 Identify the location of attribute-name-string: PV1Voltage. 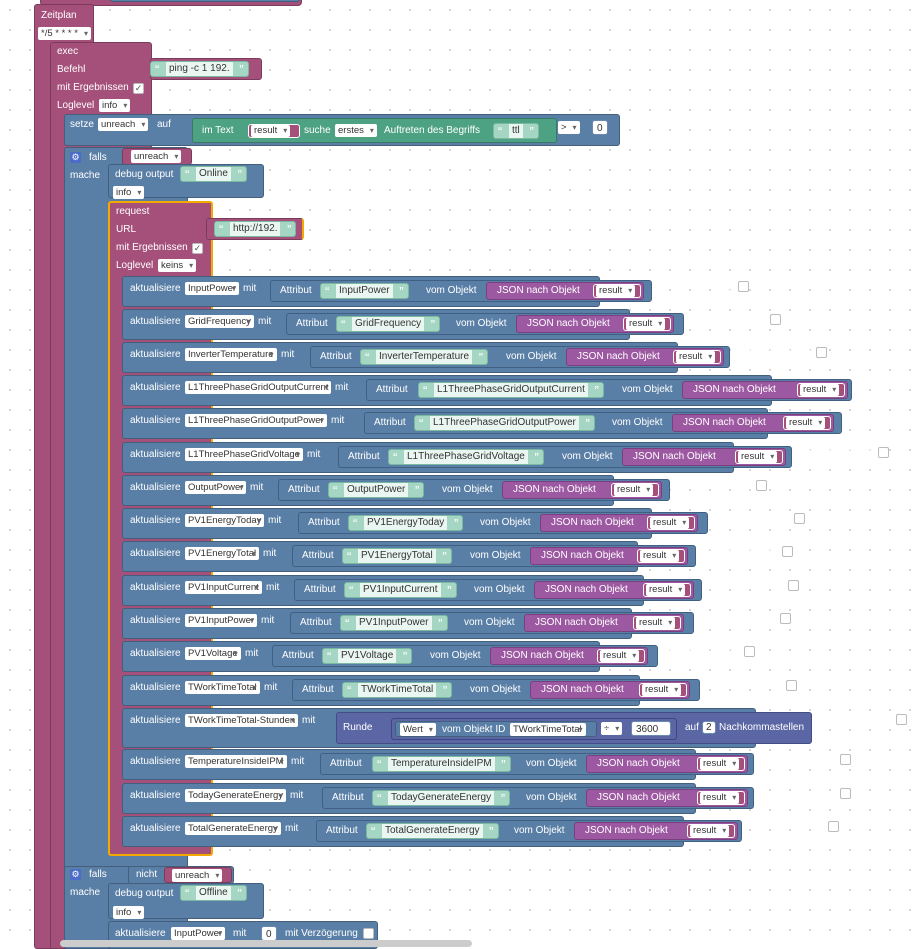
(367, 656).